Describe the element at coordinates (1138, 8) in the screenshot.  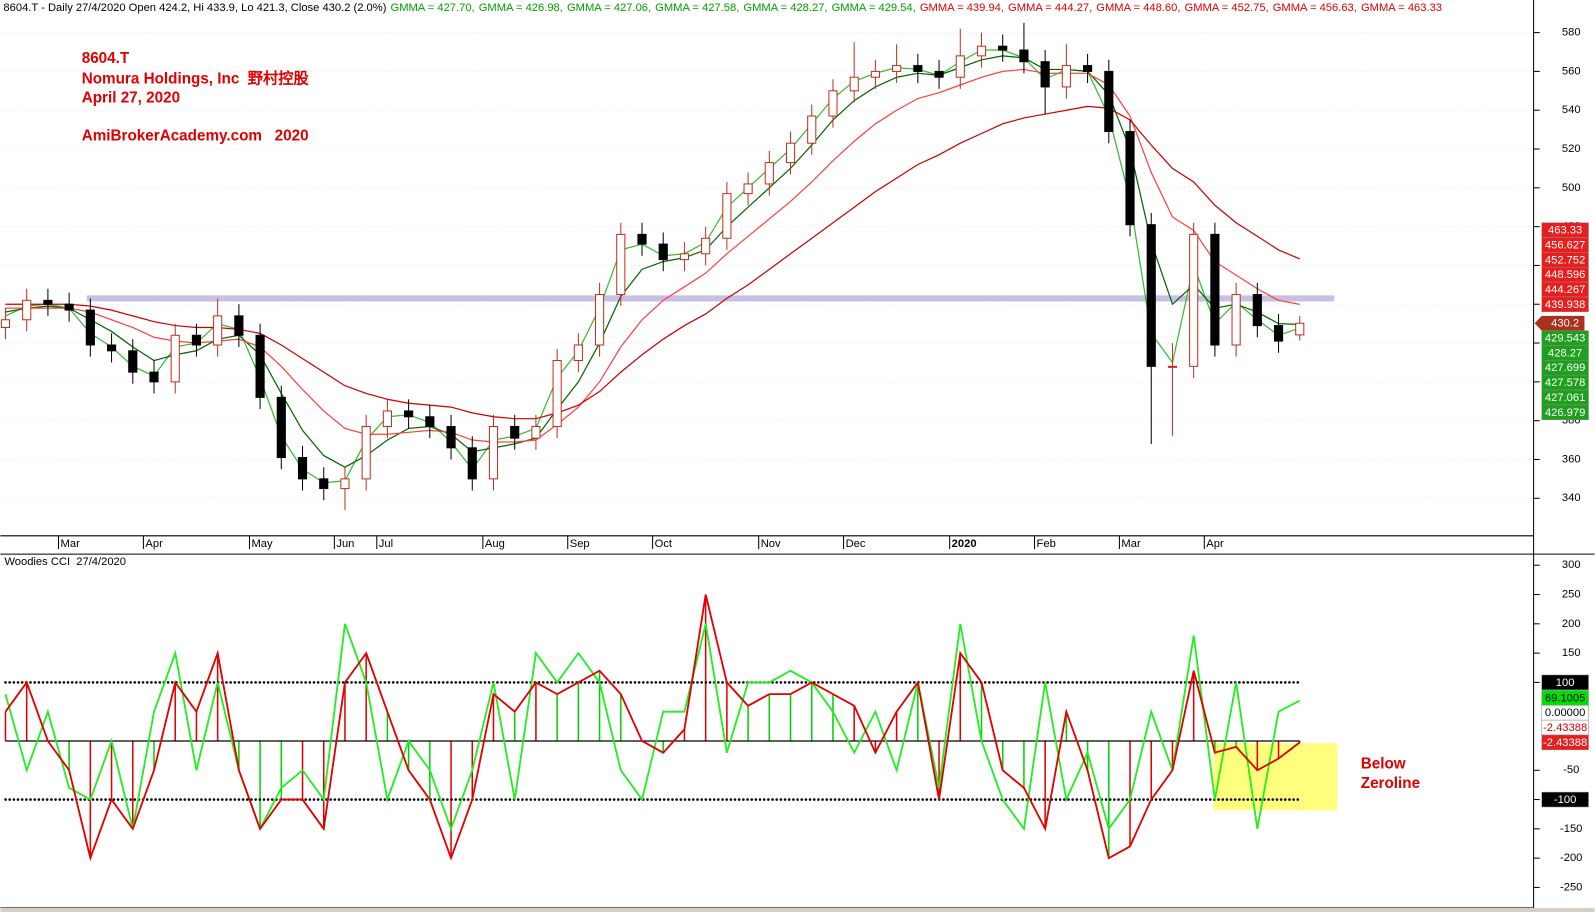
I see `indicator-value: GMMA = 448.60,` at that location.